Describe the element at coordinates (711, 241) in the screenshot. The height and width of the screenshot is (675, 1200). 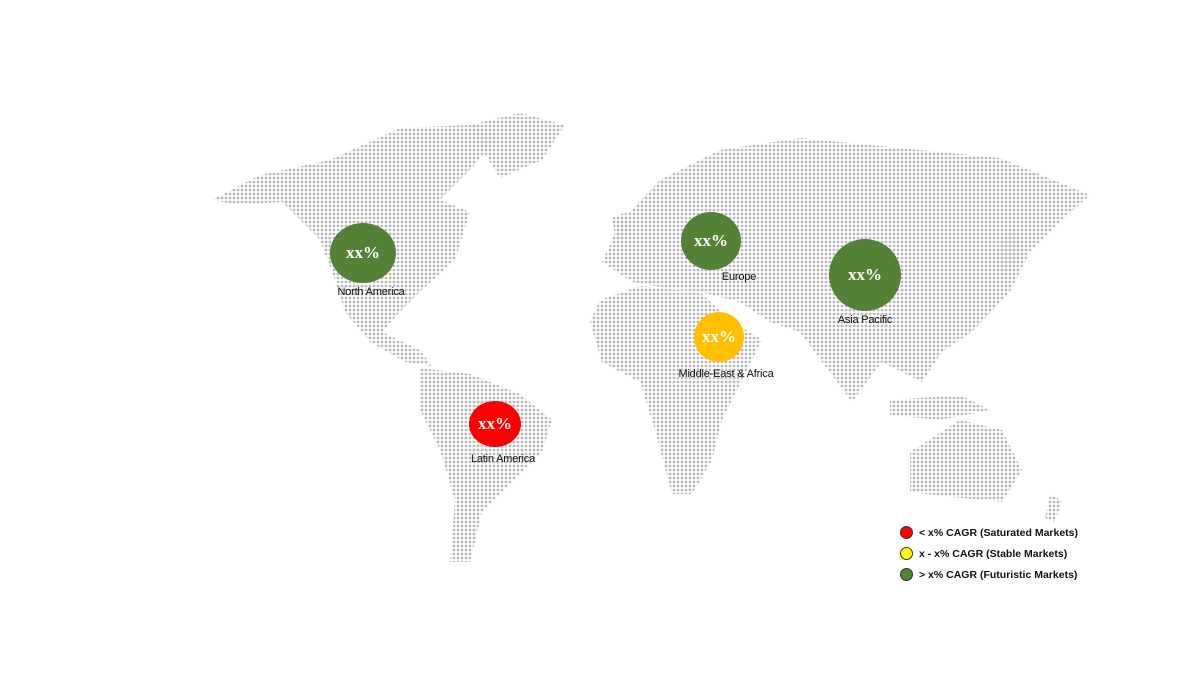
I see `region-bubble-europe: xx%` at that location.